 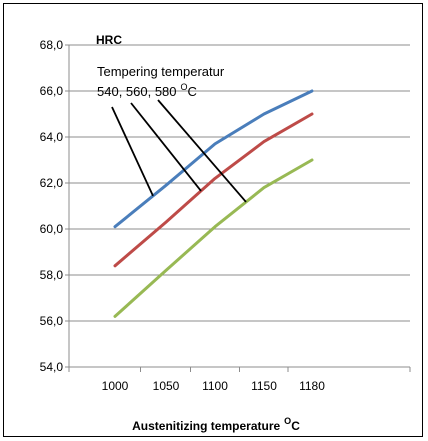 What do you see at coordinates (115, 386) in the screenshot?
I see `x-tick-label: 1000` at bounding box center [115, 386].